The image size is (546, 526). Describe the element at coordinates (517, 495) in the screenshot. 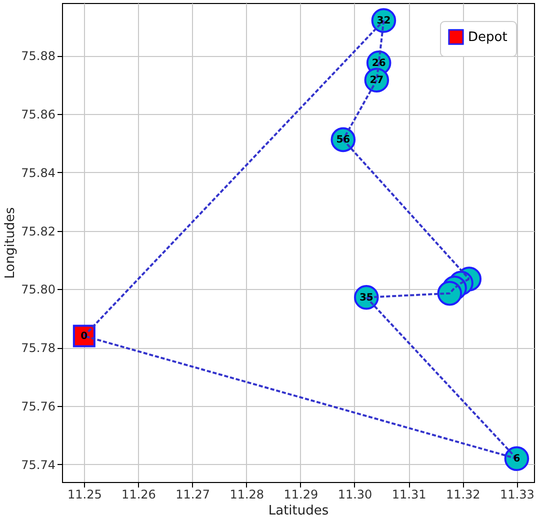

I see `x-tick-label: 11.33` at that location.